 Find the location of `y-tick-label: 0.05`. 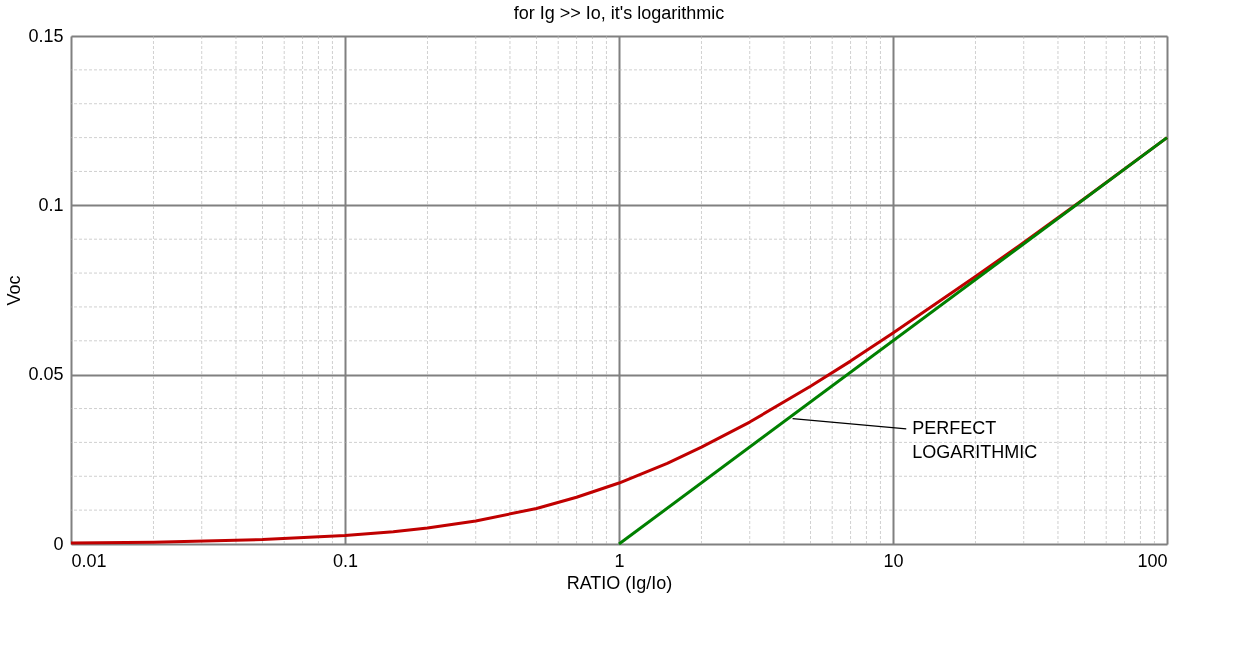

y-tick-label: 0.05 is located at coordinates (46, 374).